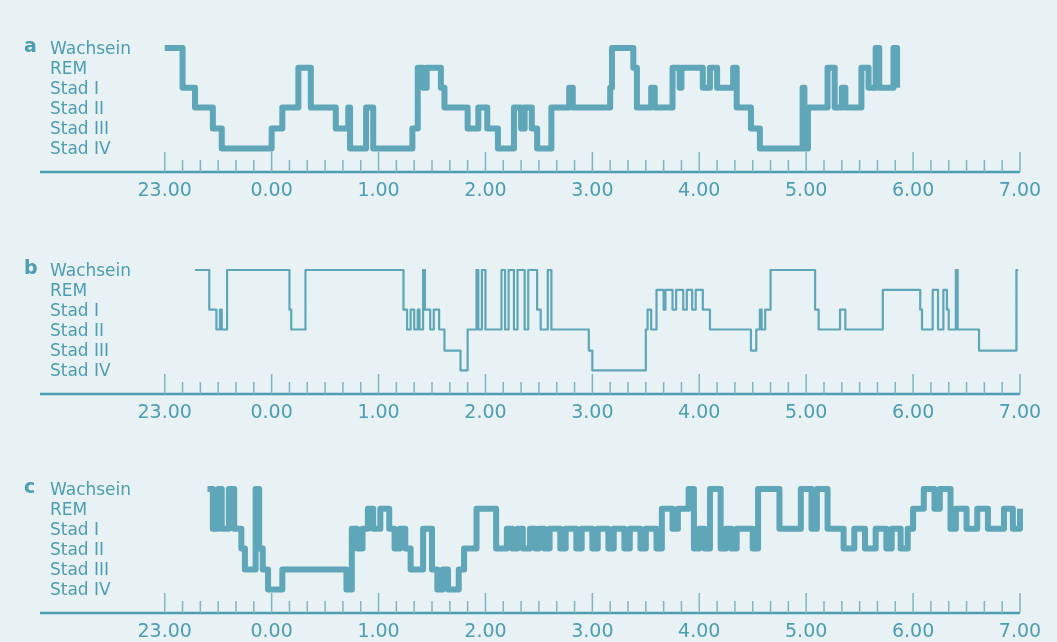 This screenshot has width=1057, height=642. I want to click on chart-title: b, so click(31, 267).